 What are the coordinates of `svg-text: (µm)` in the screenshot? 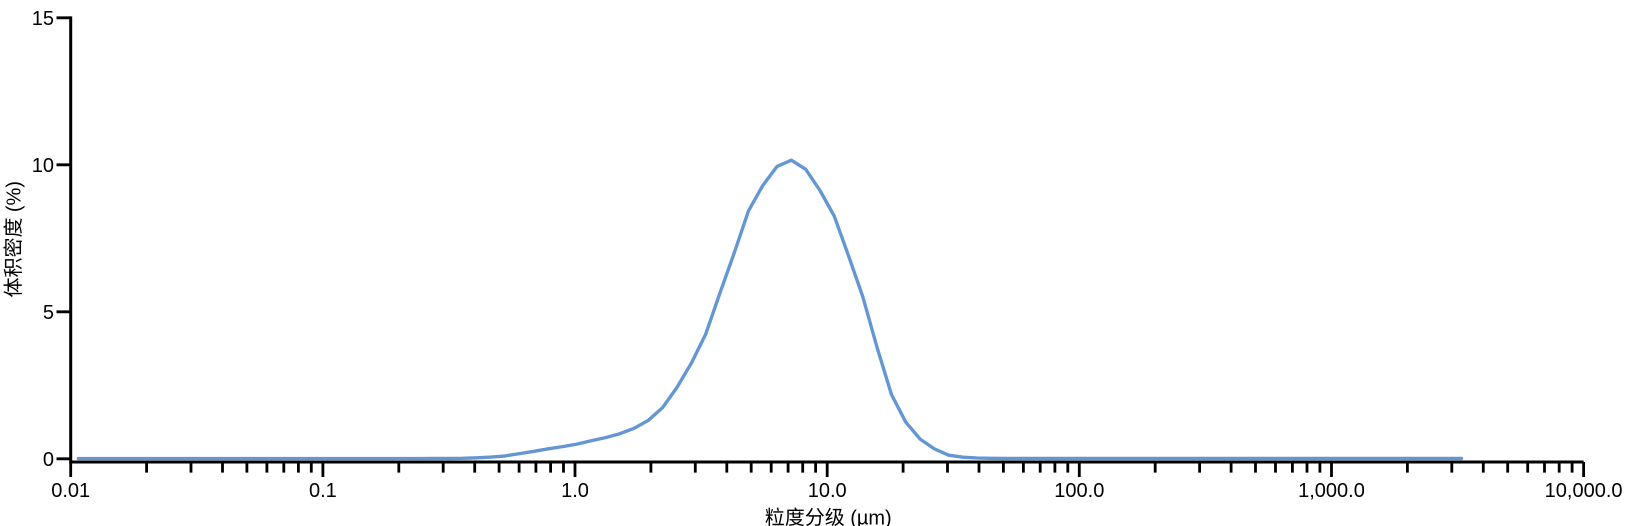 It's located at (871, 516).